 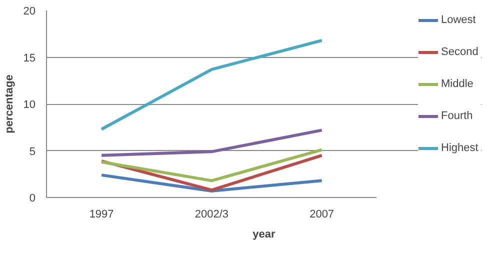 I want to click on x-tick-label: 2007, so click(x=322, y=214).